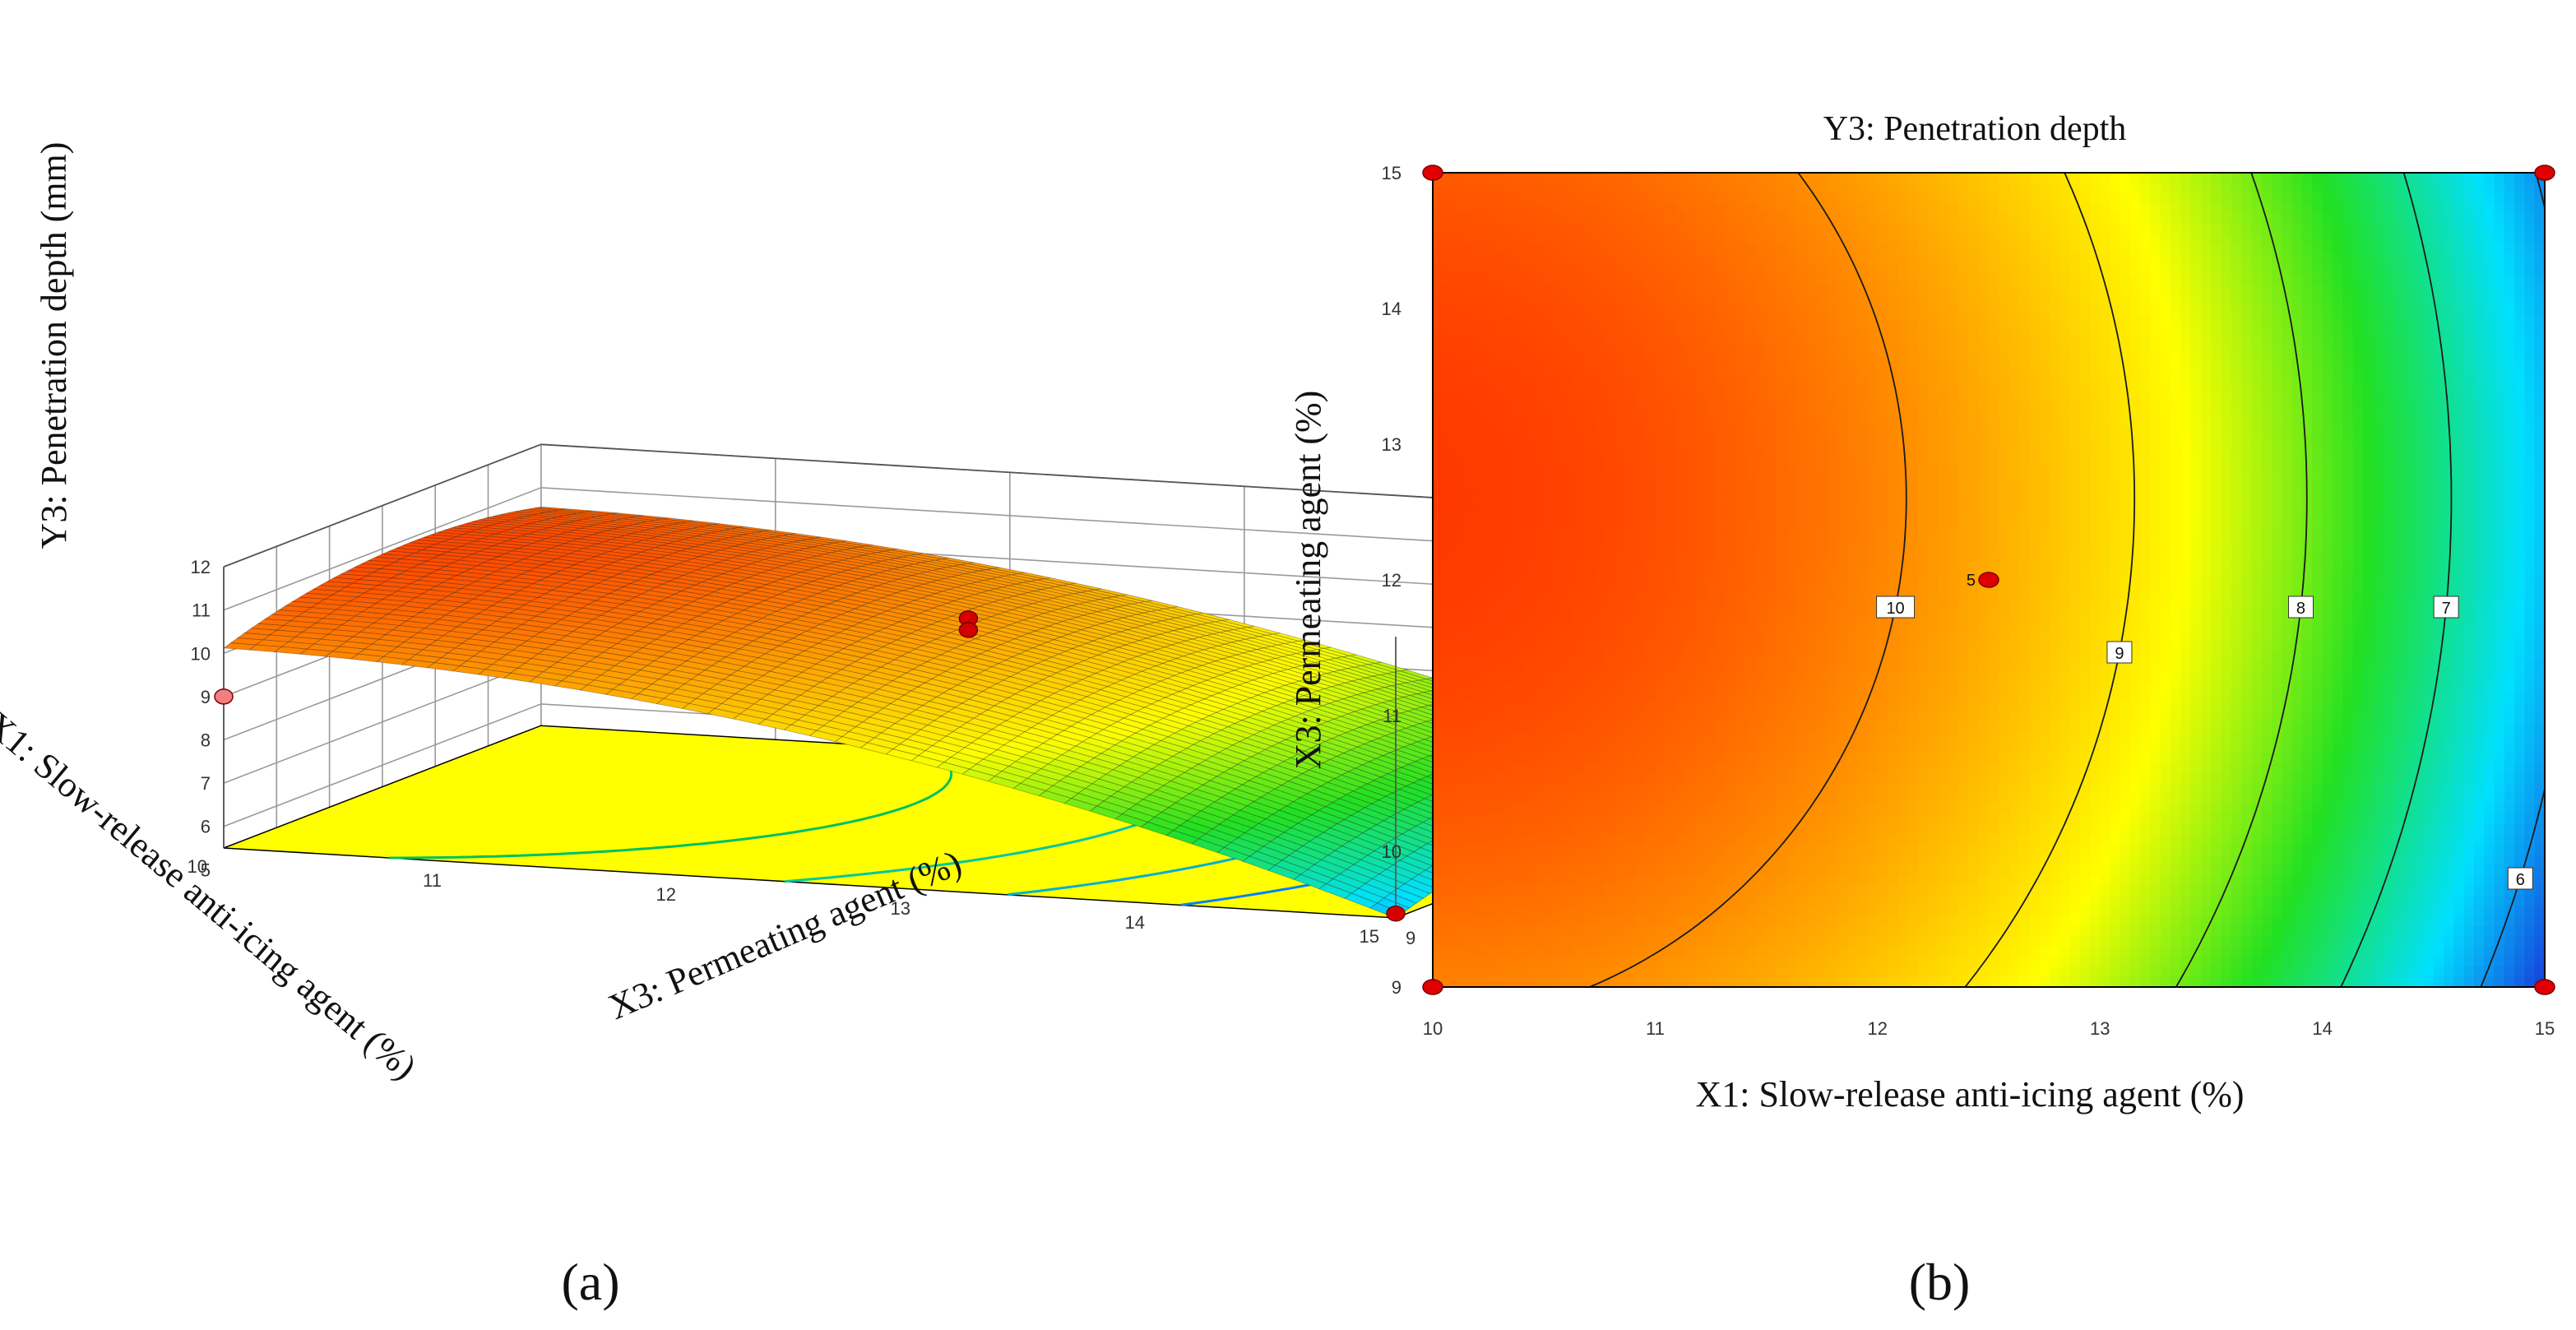  What do you see at coordinates (1975, 129) in the screenshot?
I see `contour-title: Y3: Penetration depth` at bounding box center [1975, 129].